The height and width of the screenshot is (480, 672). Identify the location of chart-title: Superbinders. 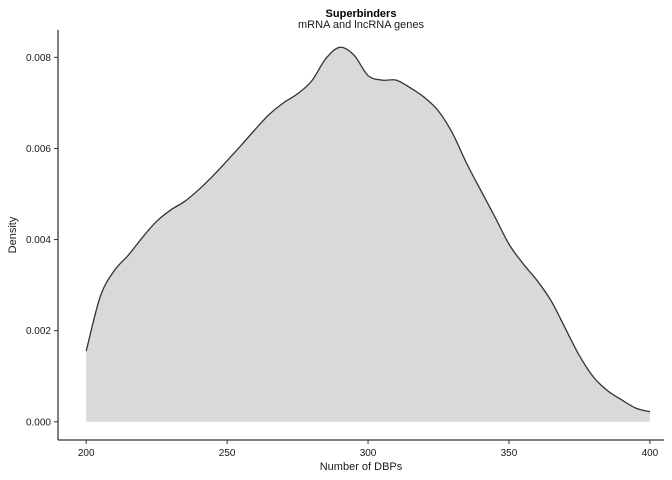
(361, 14).